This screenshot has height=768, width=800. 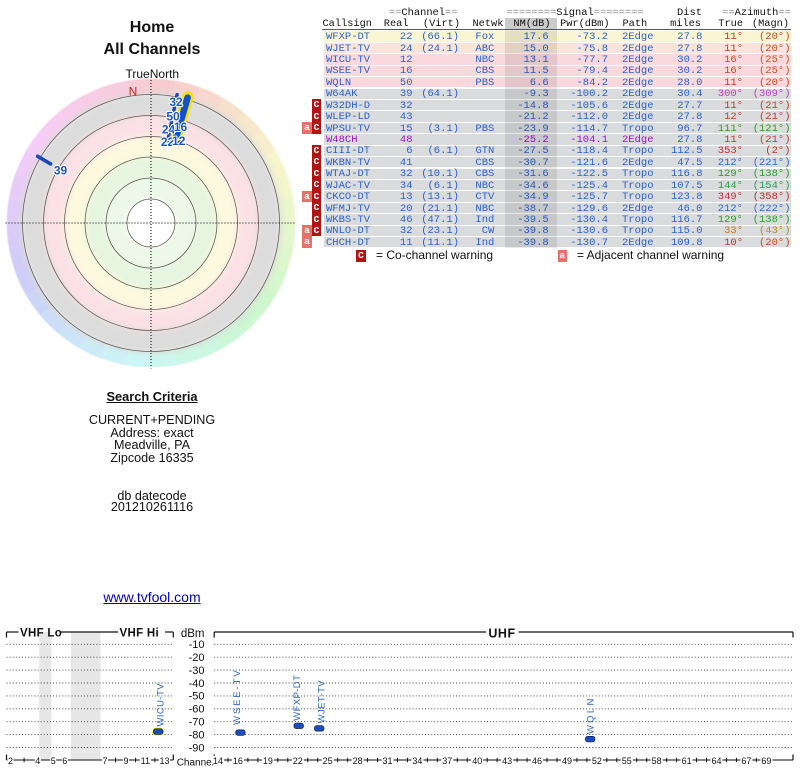 What do you see at coordinates (687, 761) in the screenshot?
I see `svg-text: 61` at bounding box center [687, 761].